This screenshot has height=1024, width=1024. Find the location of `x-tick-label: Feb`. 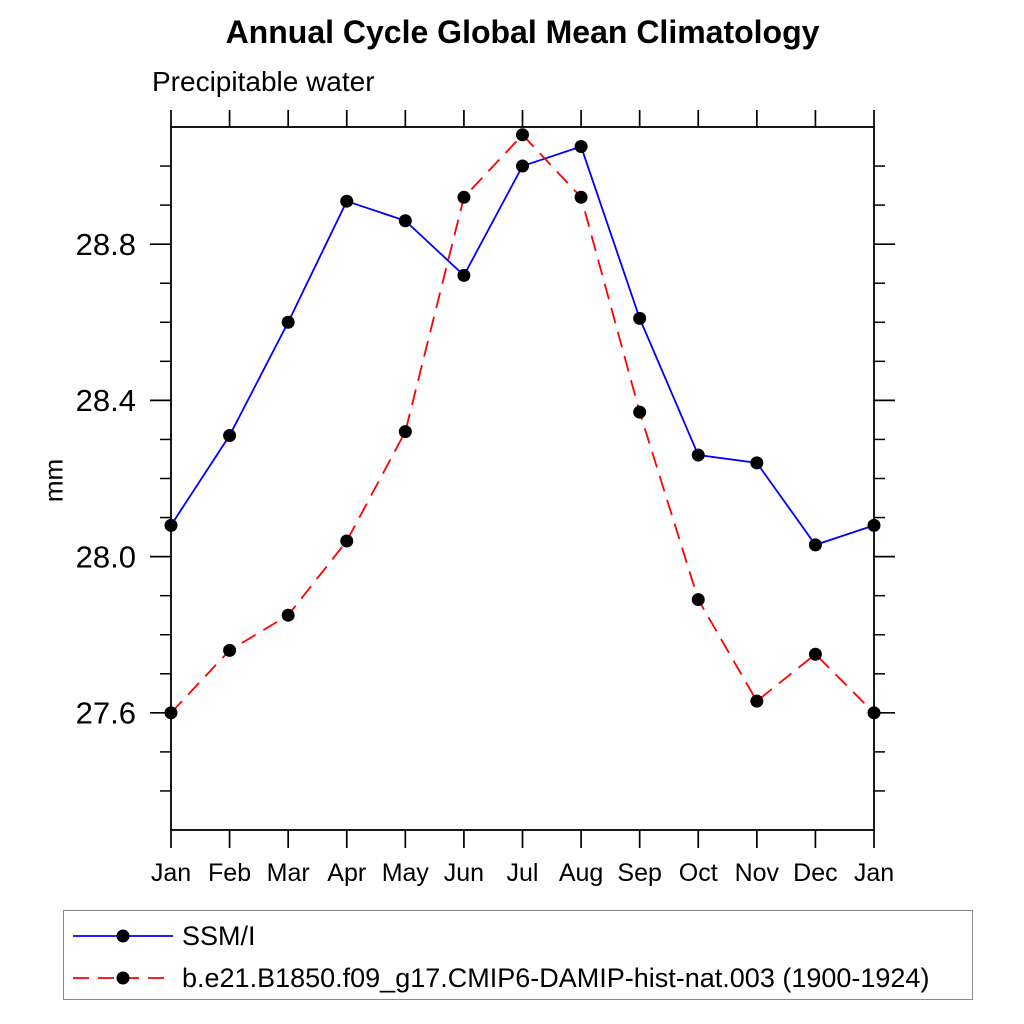

x-tick-label: Feb is located at coordinates (229, 873).